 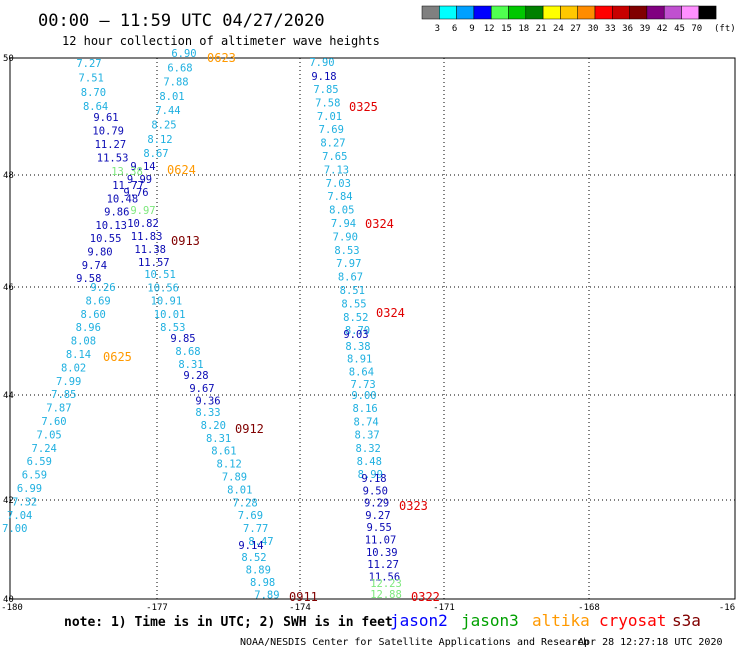 What do you see at coordinates (8, 501) in the screenshot?
I see `lat-tick-label: 42` at bounding box center [8, 501].